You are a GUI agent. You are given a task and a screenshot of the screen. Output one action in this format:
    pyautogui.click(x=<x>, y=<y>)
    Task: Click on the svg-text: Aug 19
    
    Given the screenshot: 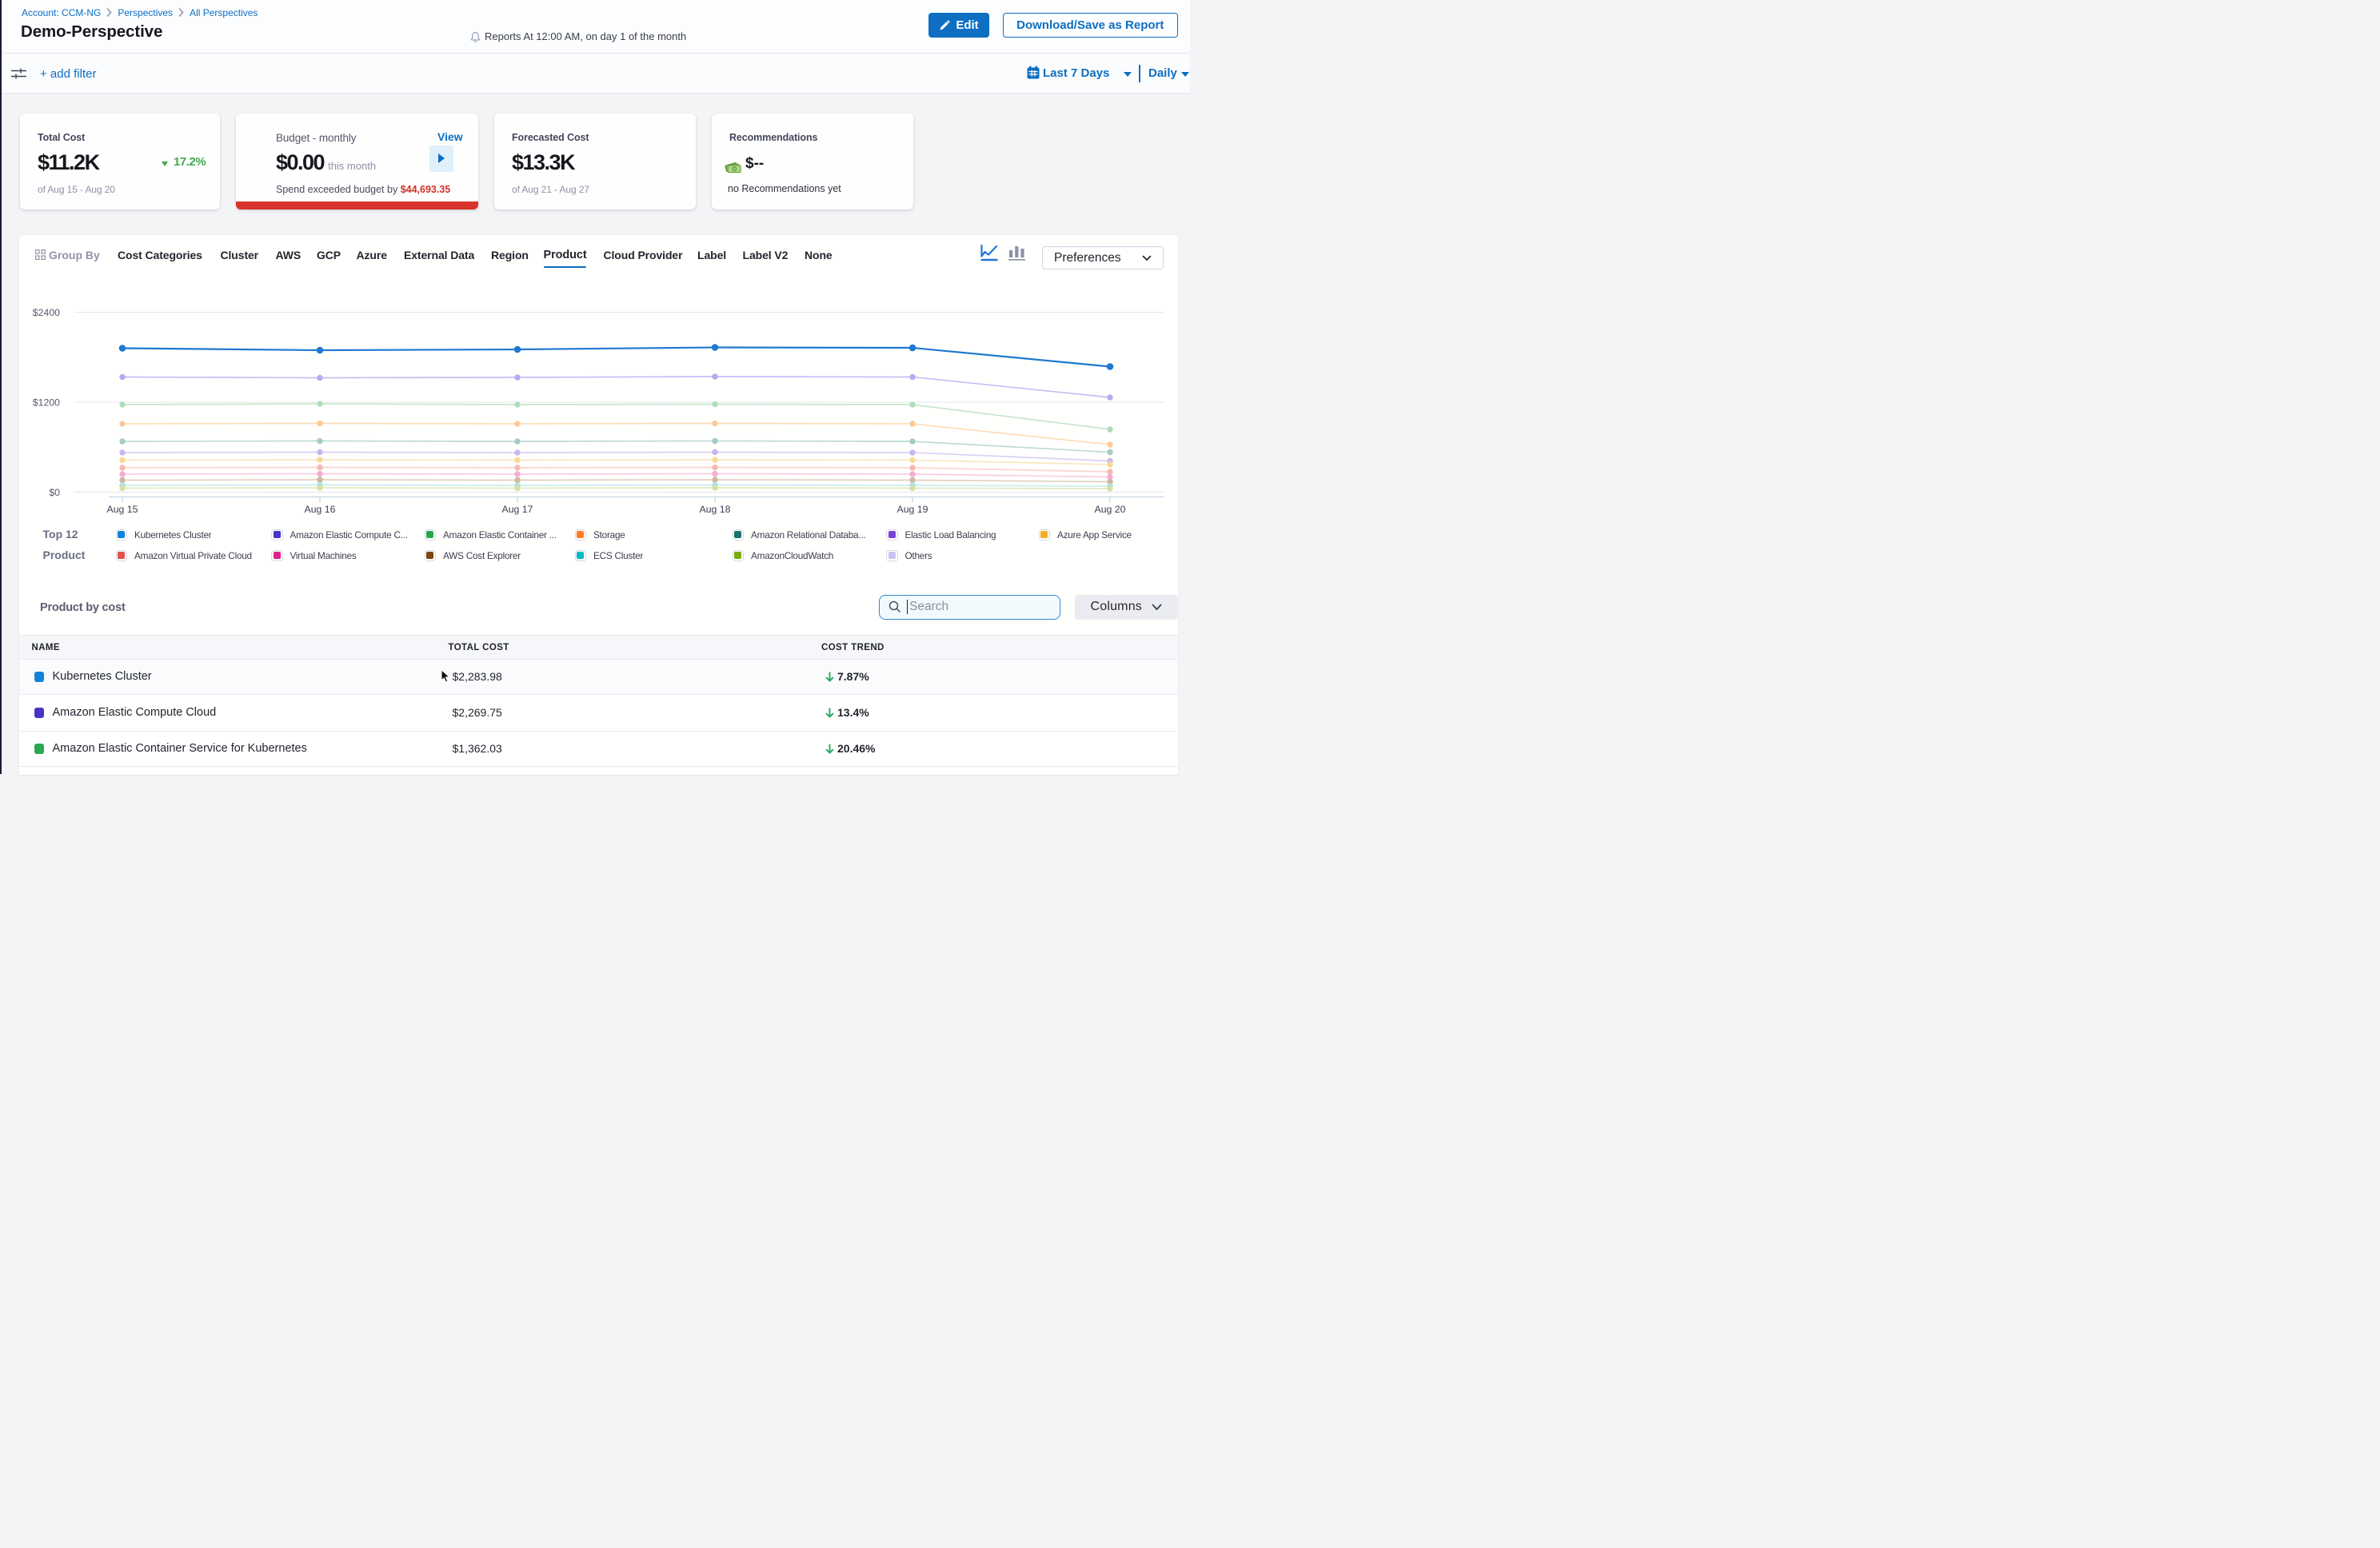 What is the action you would take?
    pyautogui.click(x=912, y=509)
    